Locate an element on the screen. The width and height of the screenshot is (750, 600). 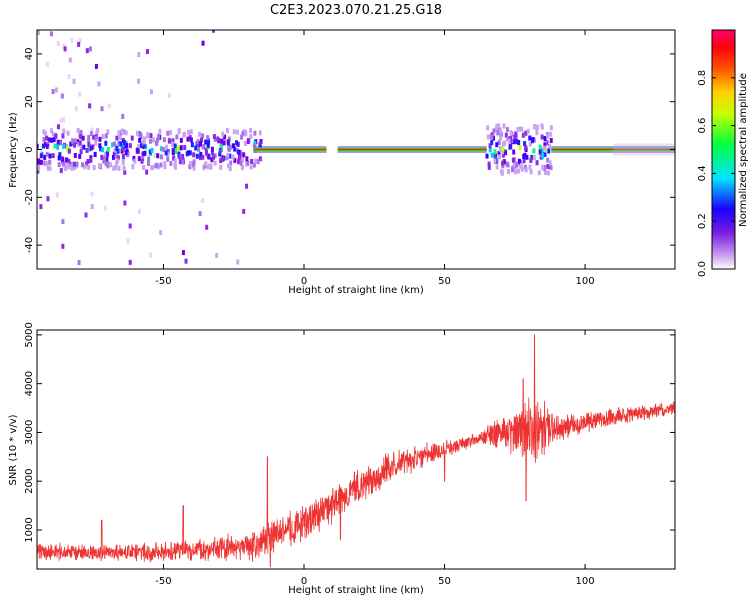
y-tick-label: -40 is located at coordinates (29, 245).